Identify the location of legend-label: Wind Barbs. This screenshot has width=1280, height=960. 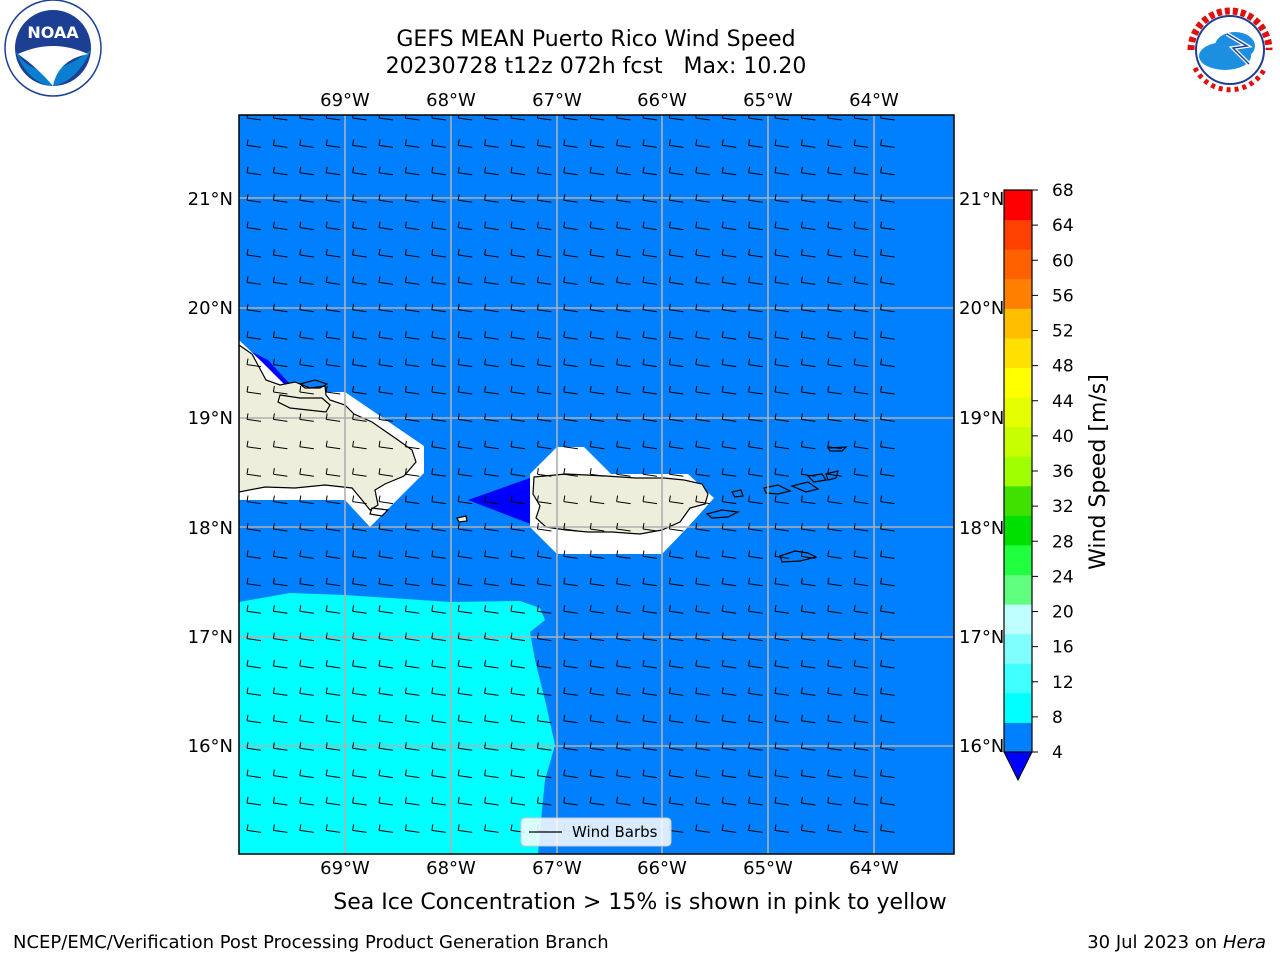
(615, 832).